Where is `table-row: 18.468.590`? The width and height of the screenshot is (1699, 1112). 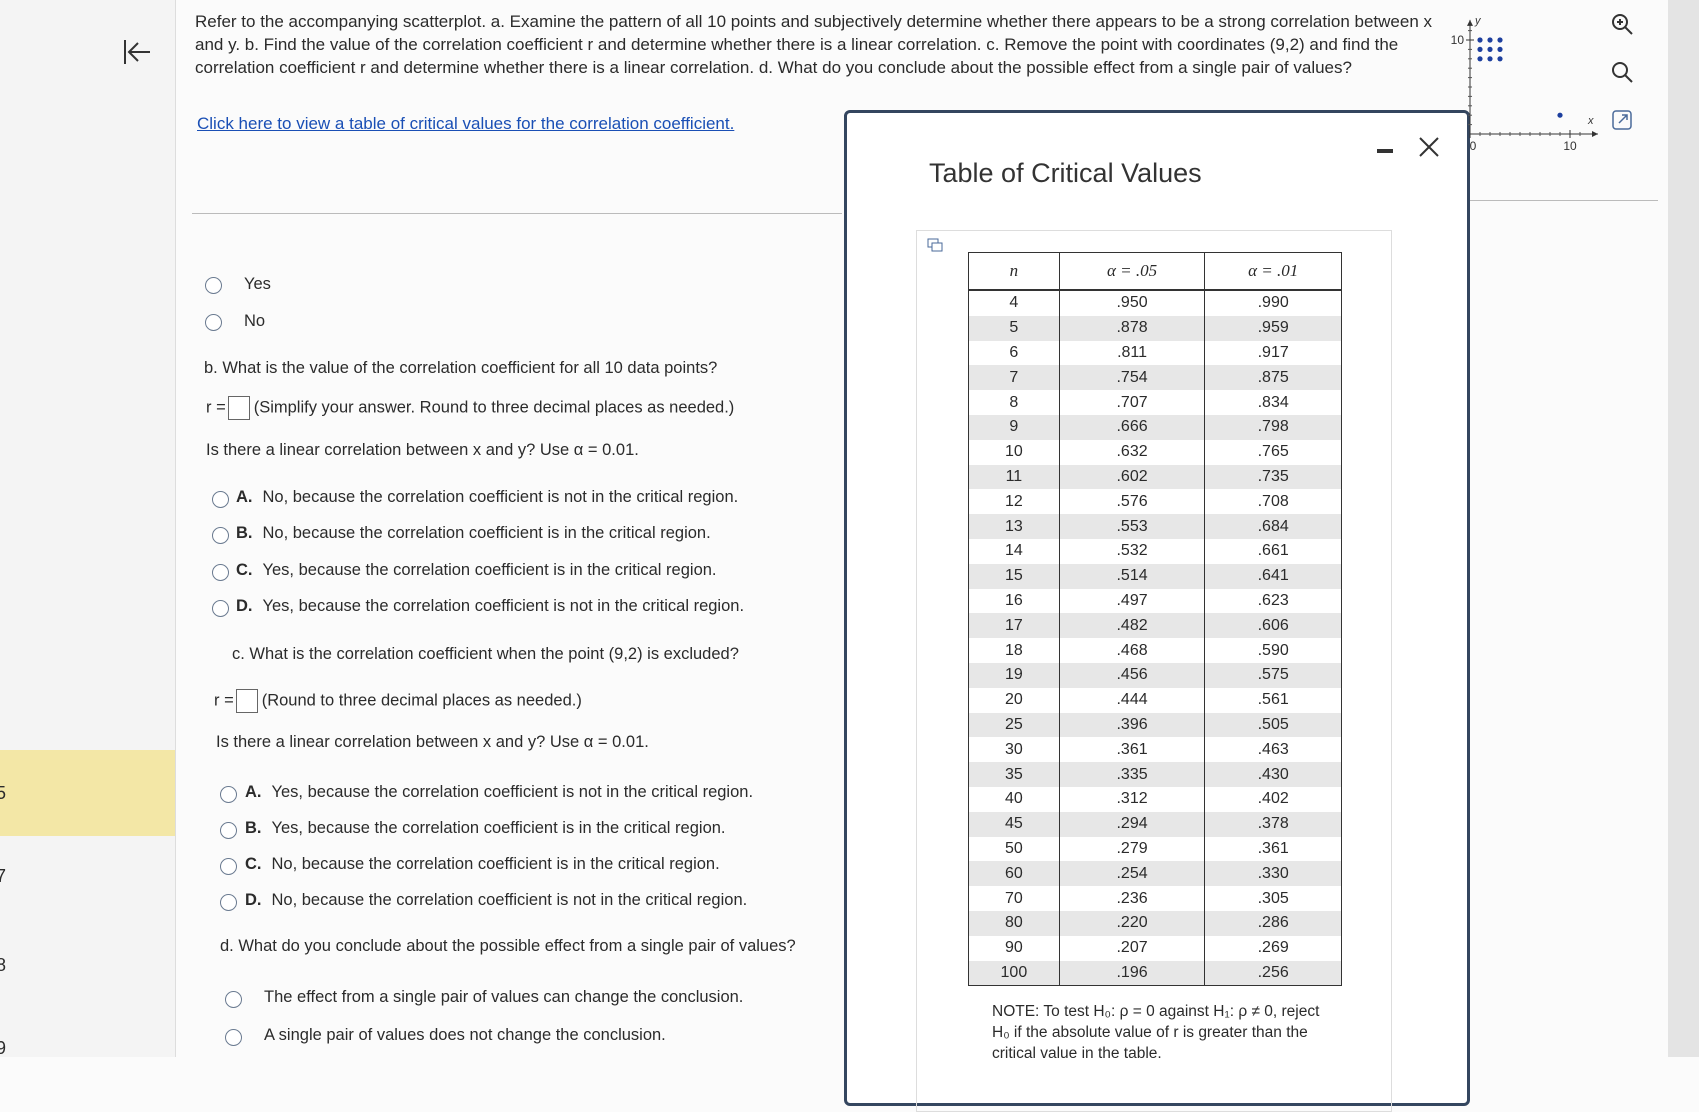
table-row: 18.468.590 is located at coordinates (1155, 650).